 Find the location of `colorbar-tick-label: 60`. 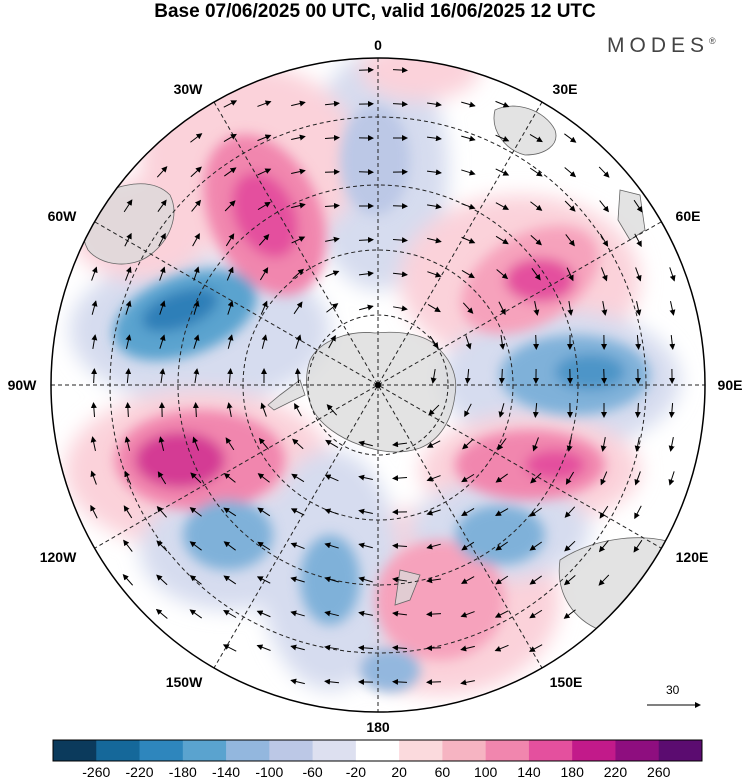

colorbar-tick-label: 60 is located at coordinates (442, 772).